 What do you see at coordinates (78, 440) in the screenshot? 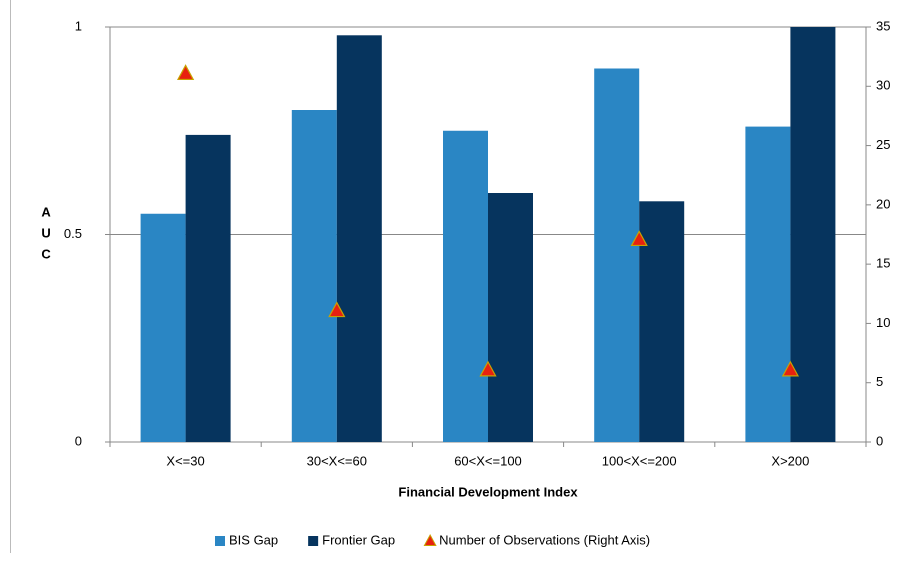
I see `y-tick-label: 0` at bounding box center [78, 440].